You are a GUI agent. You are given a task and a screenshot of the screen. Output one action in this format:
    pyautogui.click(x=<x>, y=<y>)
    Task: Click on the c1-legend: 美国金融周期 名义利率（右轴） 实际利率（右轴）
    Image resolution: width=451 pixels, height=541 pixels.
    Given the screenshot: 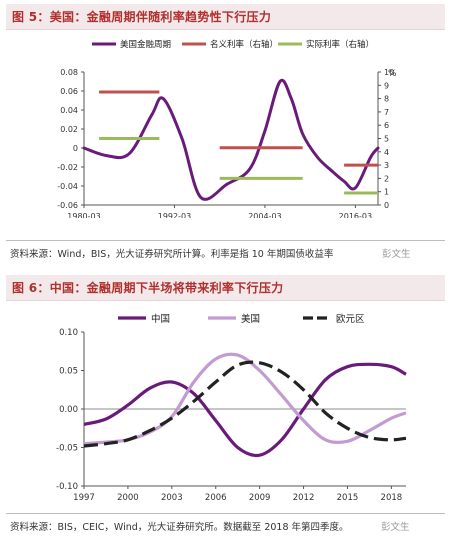 What is the action you would take?
    pyautogui.click(x=233, y=44)
    